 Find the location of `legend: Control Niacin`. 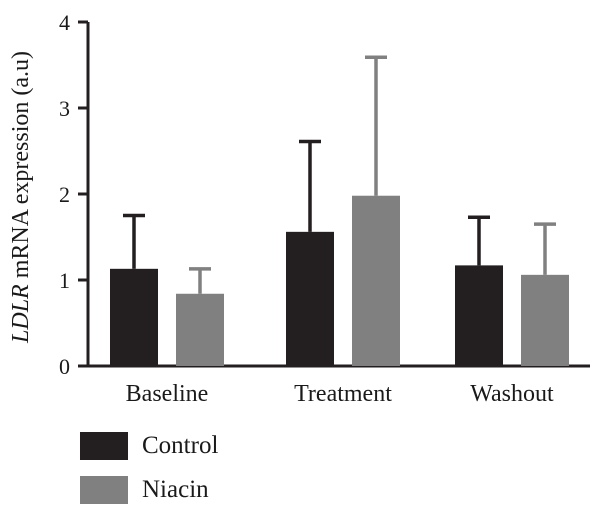

legend: Control Niacin is located at coordinates (149, 472).